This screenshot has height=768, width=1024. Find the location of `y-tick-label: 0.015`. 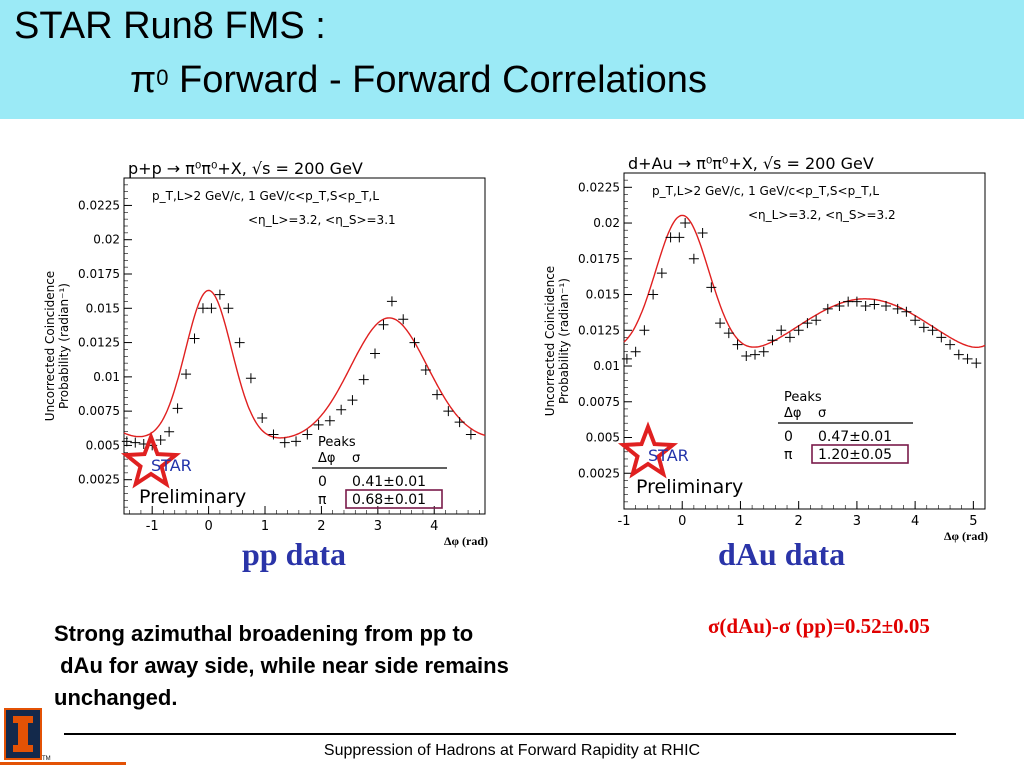

y-tick-label: 0.015 is located at coordinates (103, 308).